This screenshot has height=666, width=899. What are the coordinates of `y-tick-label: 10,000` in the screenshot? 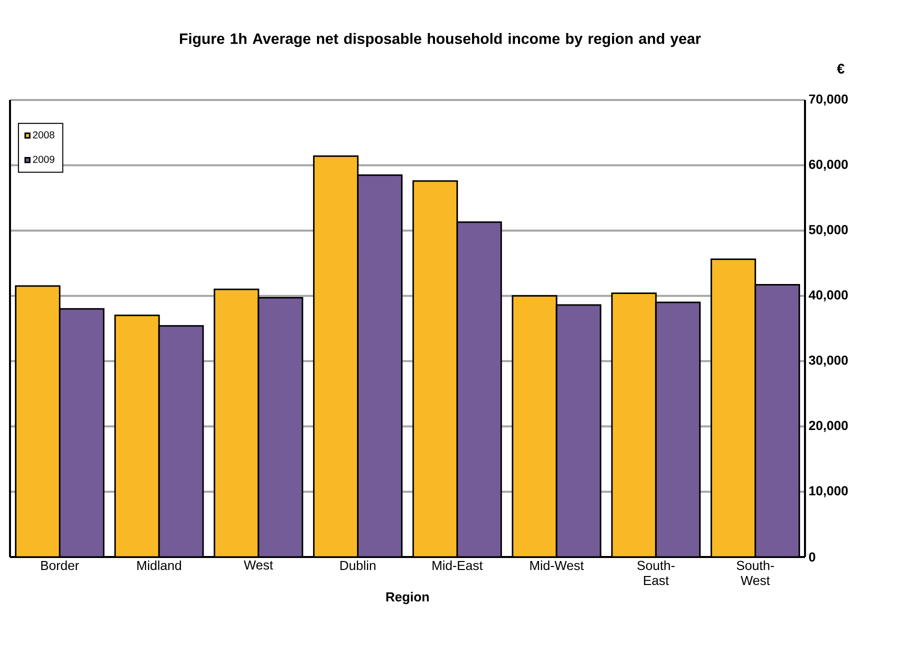 It's located at (828, 492).